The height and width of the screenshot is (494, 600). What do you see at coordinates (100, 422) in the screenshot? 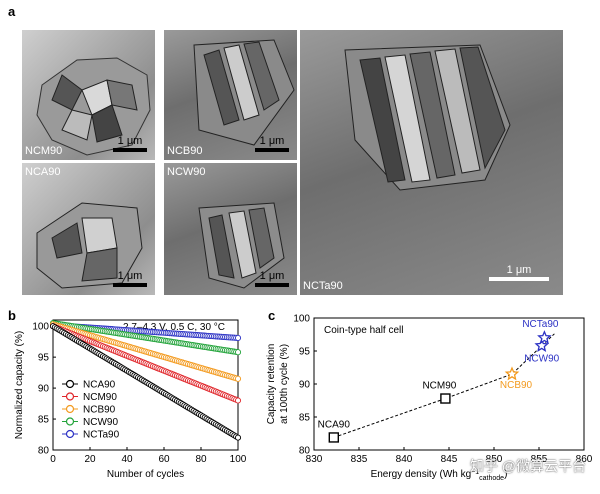
I see `chart-b-legend-label: NCW90` at bounding box center [100, 422].